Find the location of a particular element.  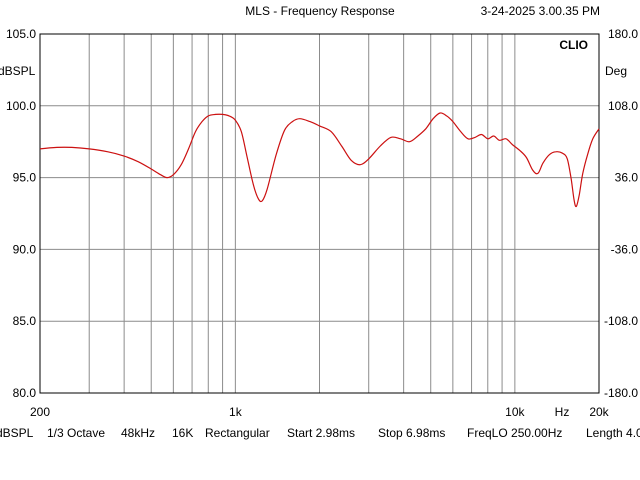

right-tick-label: -180.0 is located at coordinates (621, 393).